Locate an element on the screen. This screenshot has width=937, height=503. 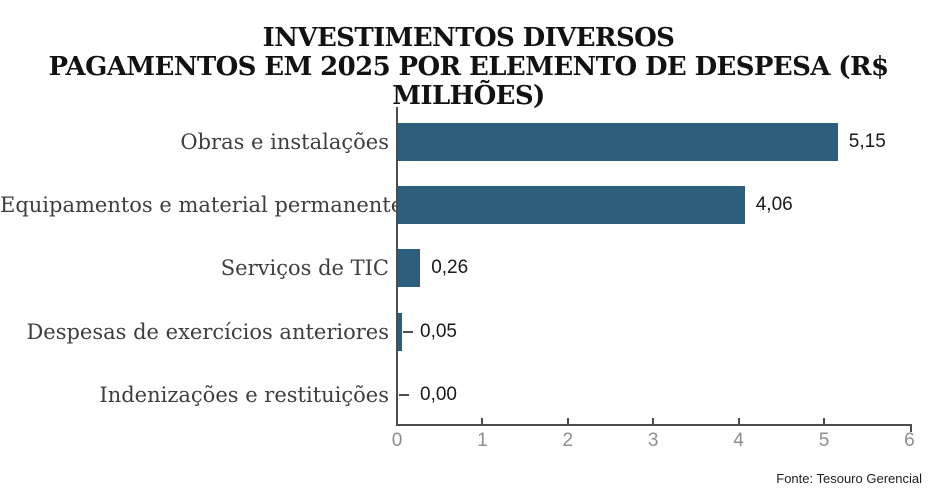
value-label: 0,26 is located at coordinates (450, 268).